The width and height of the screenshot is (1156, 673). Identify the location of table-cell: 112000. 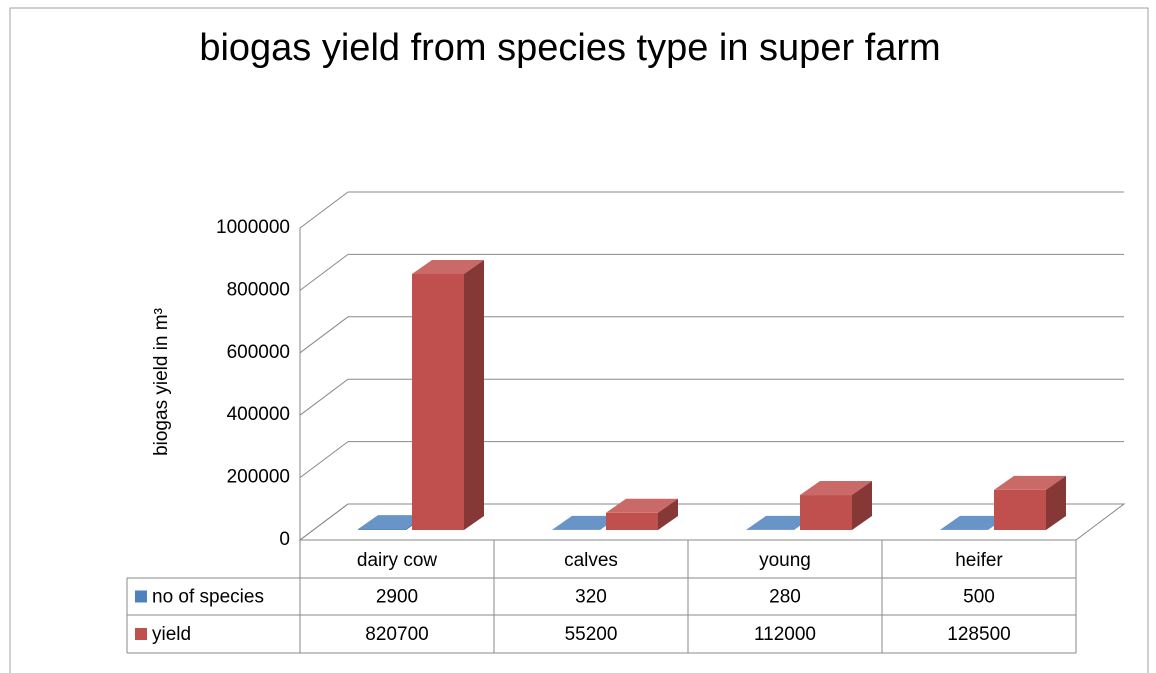
(785, 634).